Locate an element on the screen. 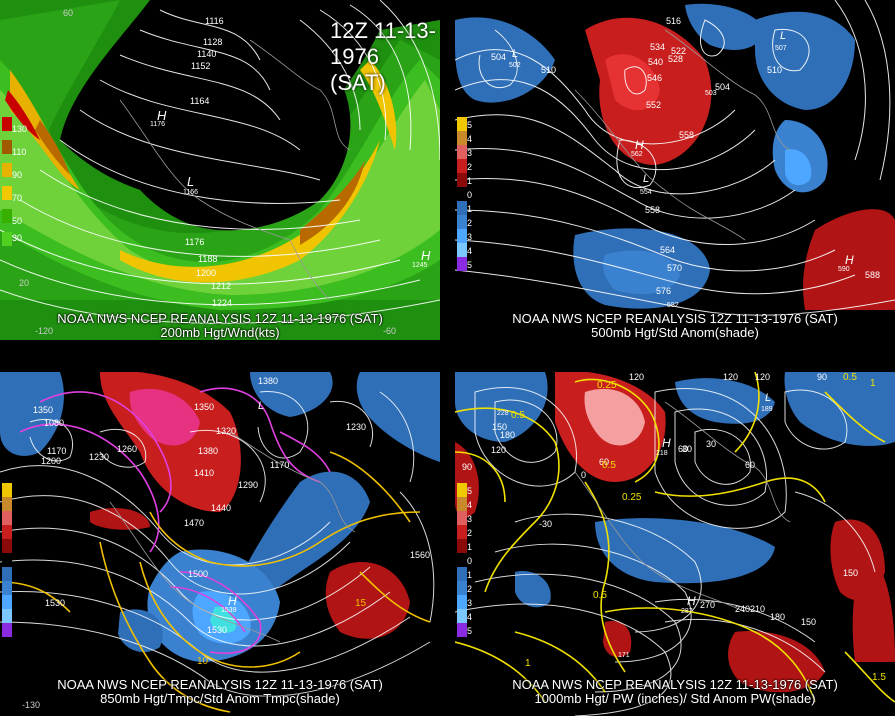 Image resolution: width=895 pixels, height=716 pixels. contour-label: 576 is located at coordinates (664, 291).